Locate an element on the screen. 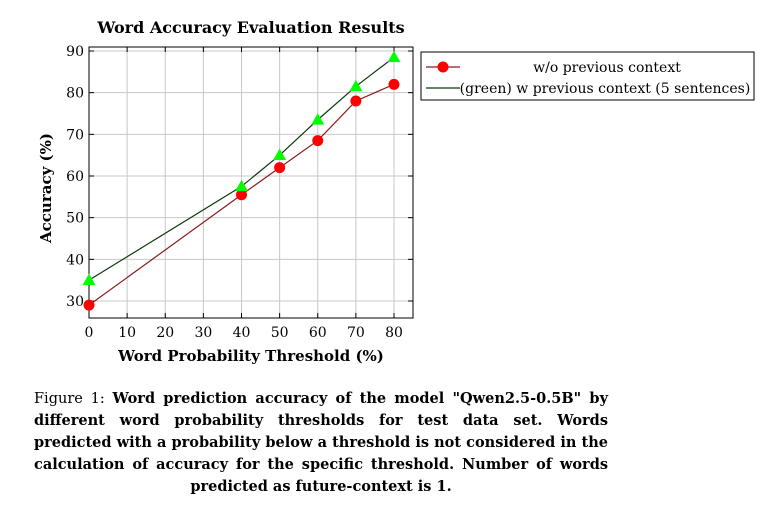 The height and width of the screenshot is (508, 774). x-axis-label: Word Probability Threshold (%) is located at coordinates (250, 356).